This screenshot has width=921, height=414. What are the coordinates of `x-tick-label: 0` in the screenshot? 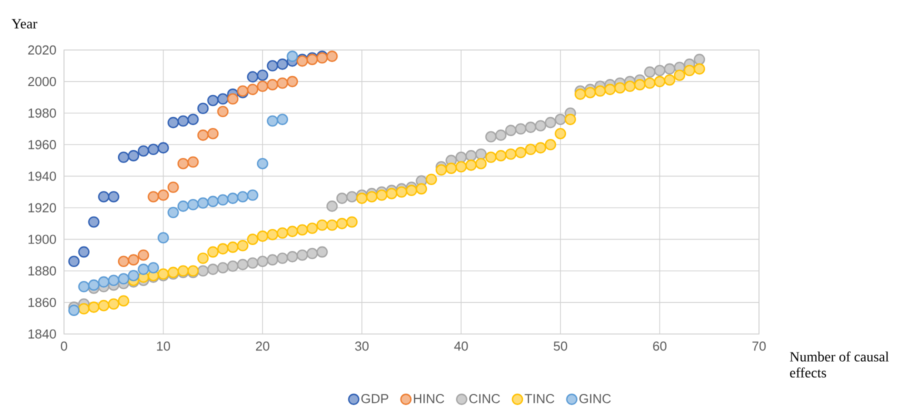 It's located at (64, 346).